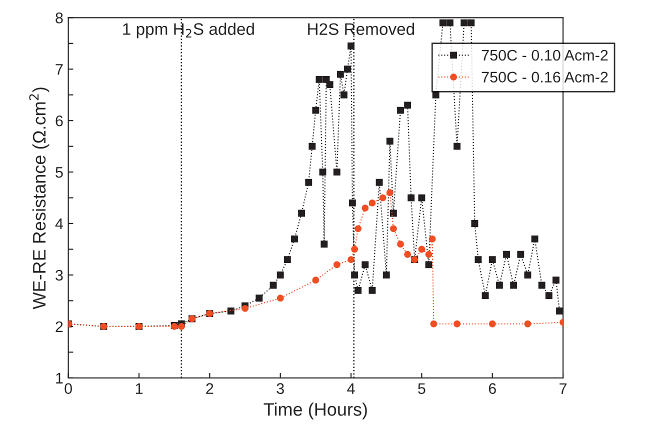 The height and width of the screenshot is (442, 657). What do you see at coordinates (139, 388) in the screenshot?
I see `x-tick-label: 1` at bounding box center [139, 388].